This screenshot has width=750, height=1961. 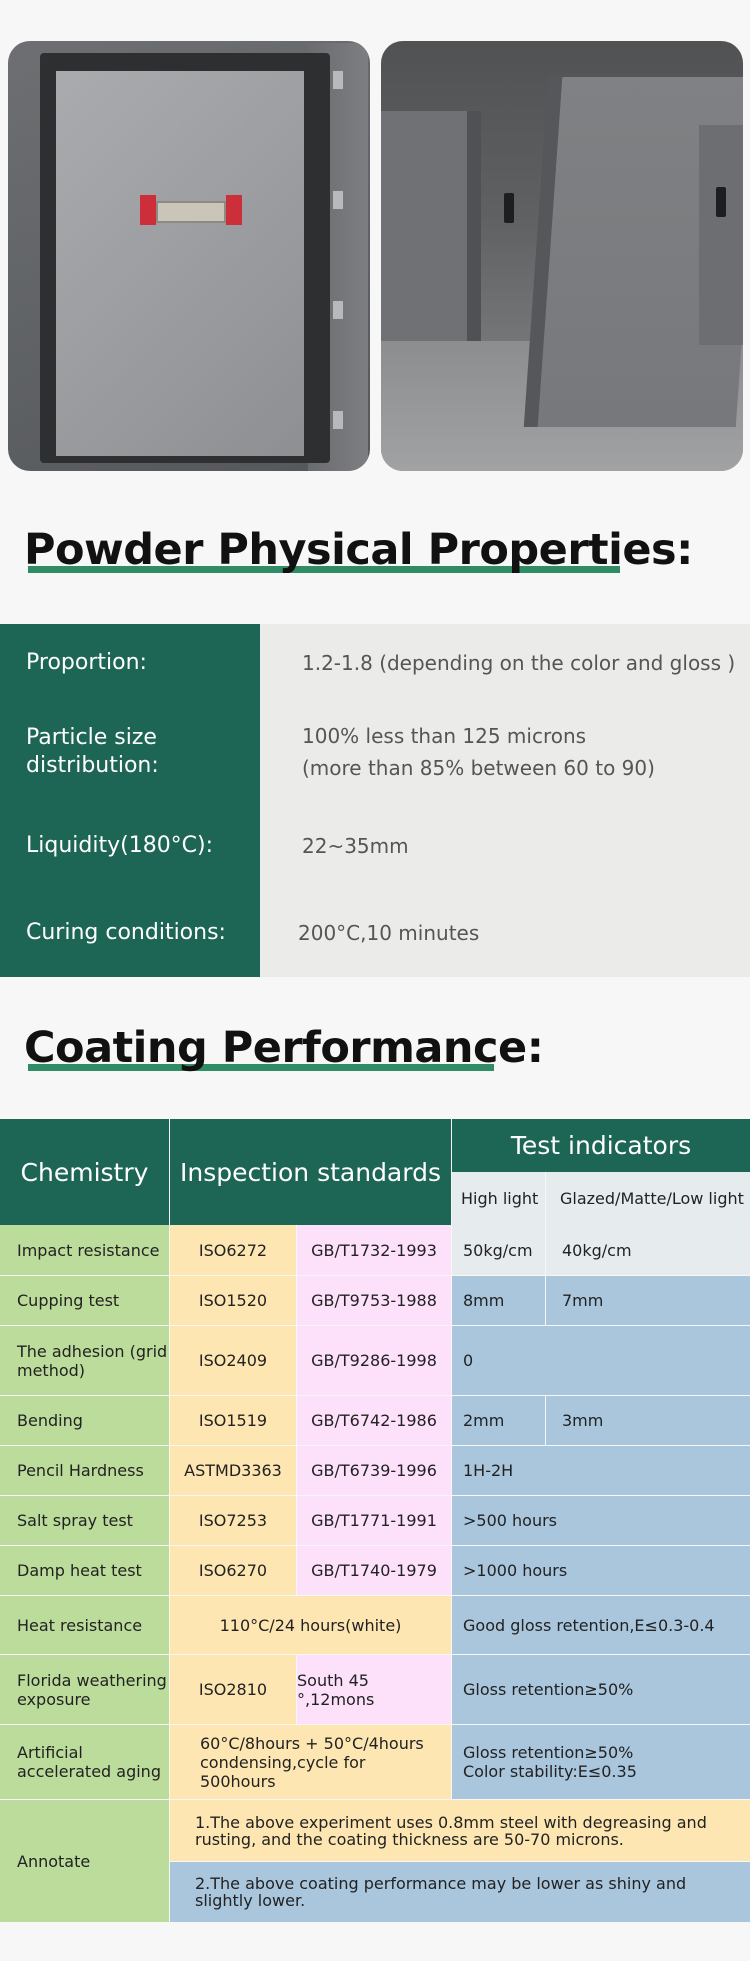 What do you see at coordinates (310, 1625) in the screenshot?
I see `row-standard: 110°C/24 hours(white)` at bounding box center [310, 1625].